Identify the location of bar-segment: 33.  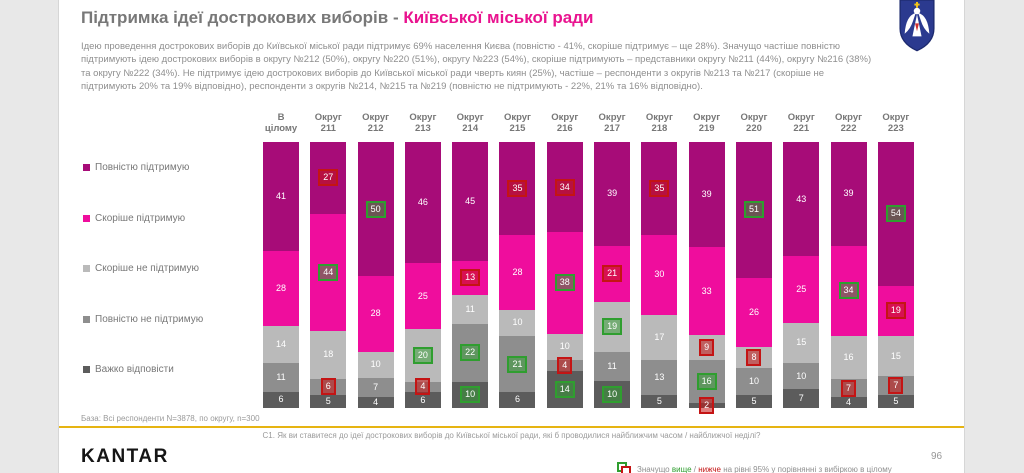
(706, 291).